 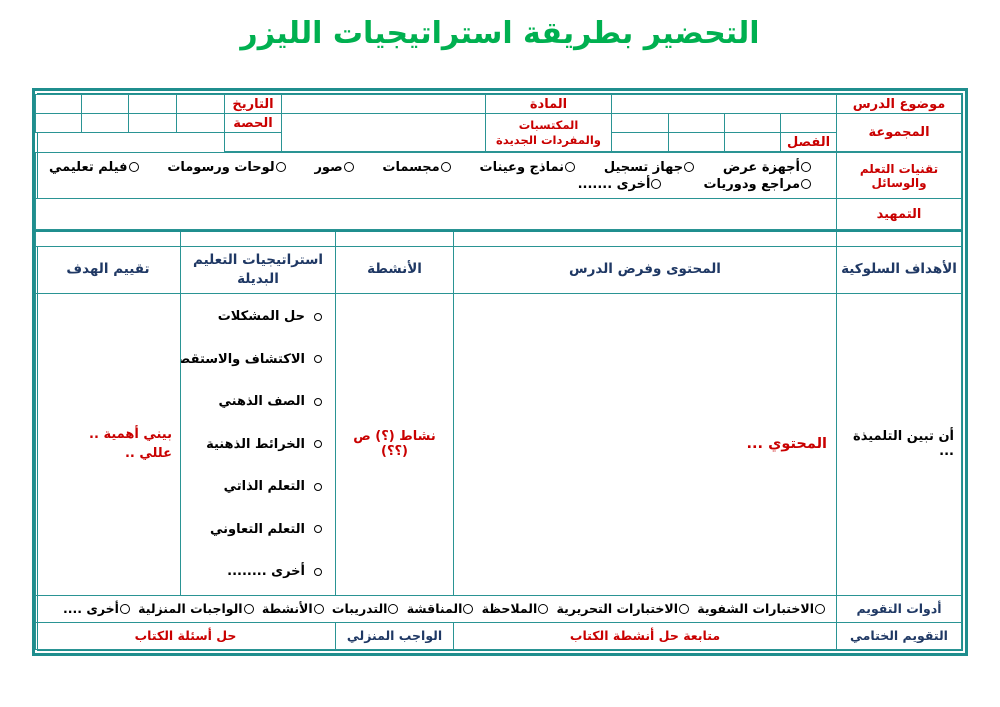 I want to click on topic-input-cell, so click(x=724, y=104).